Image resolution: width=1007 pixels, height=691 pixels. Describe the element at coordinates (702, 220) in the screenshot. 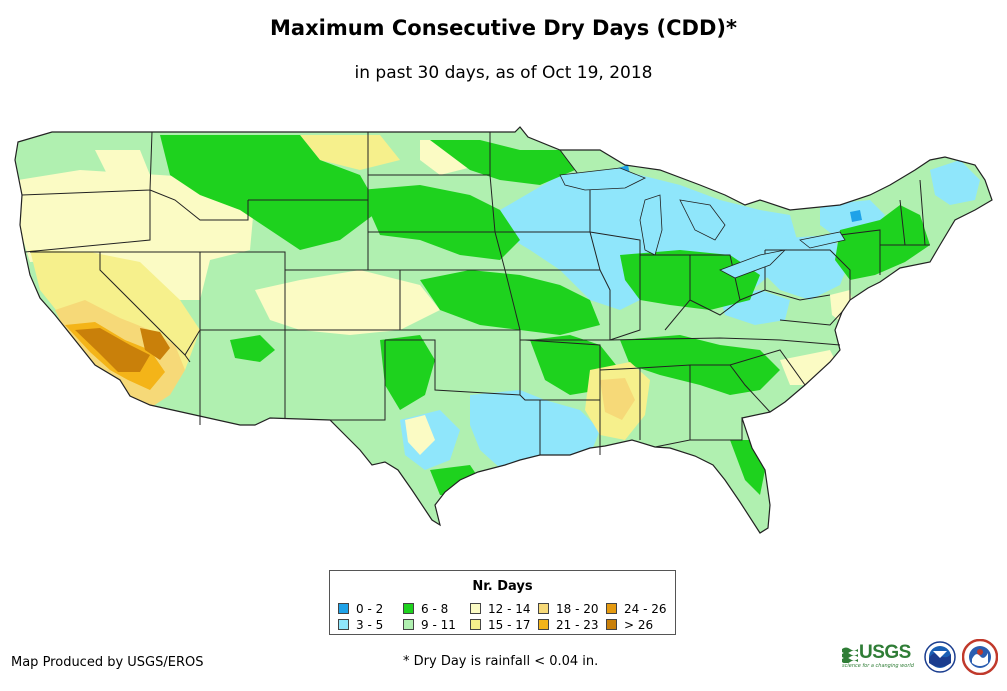

I see `lake-huron` at that location.